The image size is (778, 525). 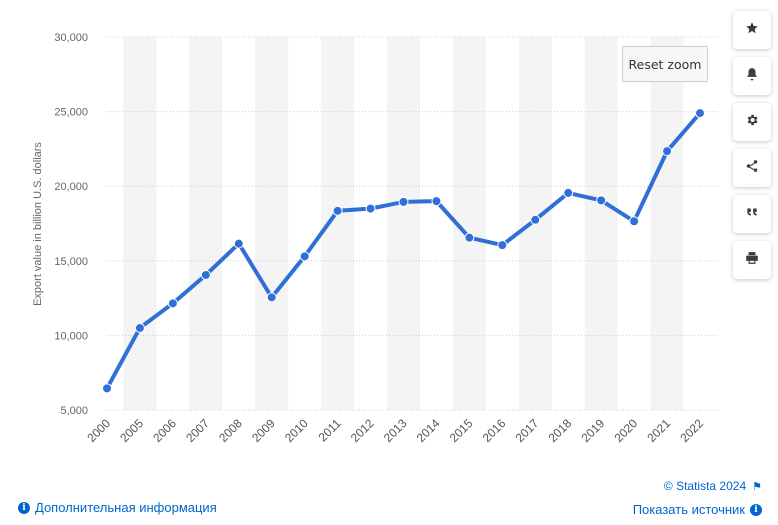 I want to click on x-tick-label: 2005, so click(x=131, y=430).